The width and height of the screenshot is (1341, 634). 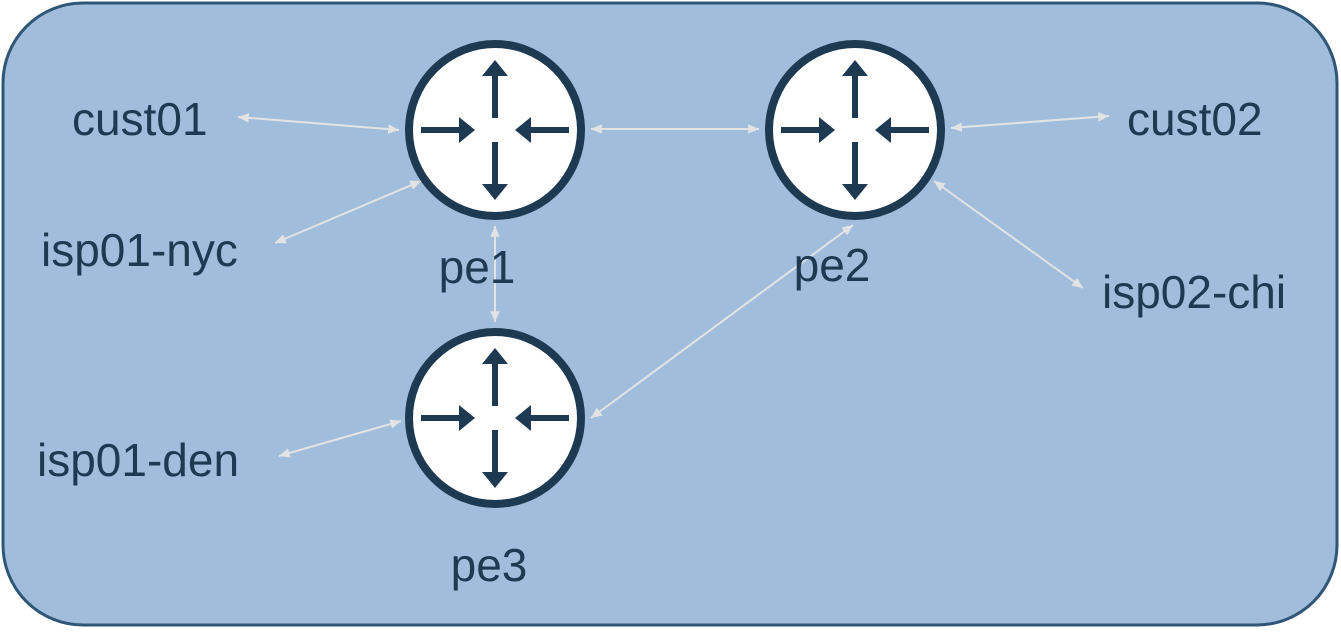 What do you see at coordinates (1194, 292) in the screenshot?
I see `endpoint-label-isp02-chi: isp02-chi` at bounding box center [1194, 292].